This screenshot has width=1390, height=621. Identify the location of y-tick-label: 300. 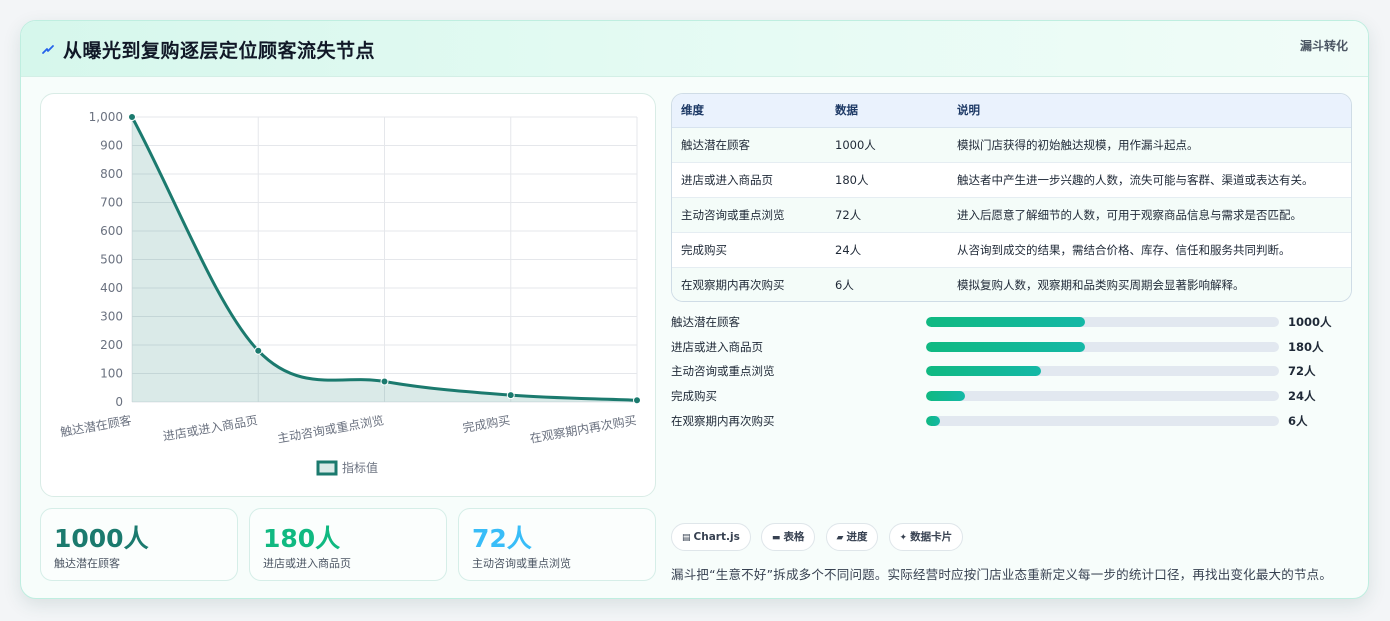
(111, 317).